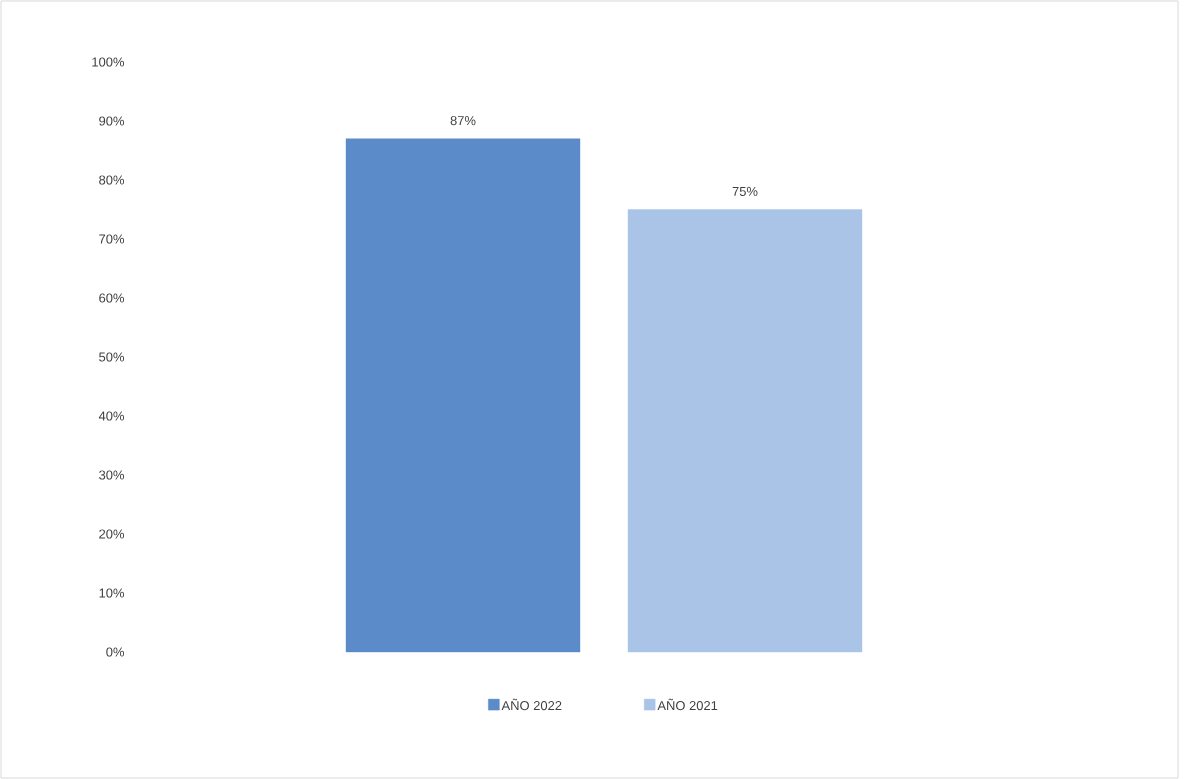  Describe the element at coordinates (115, 652) in the screenshot. I see `y-tick-label: 0%` at that location.